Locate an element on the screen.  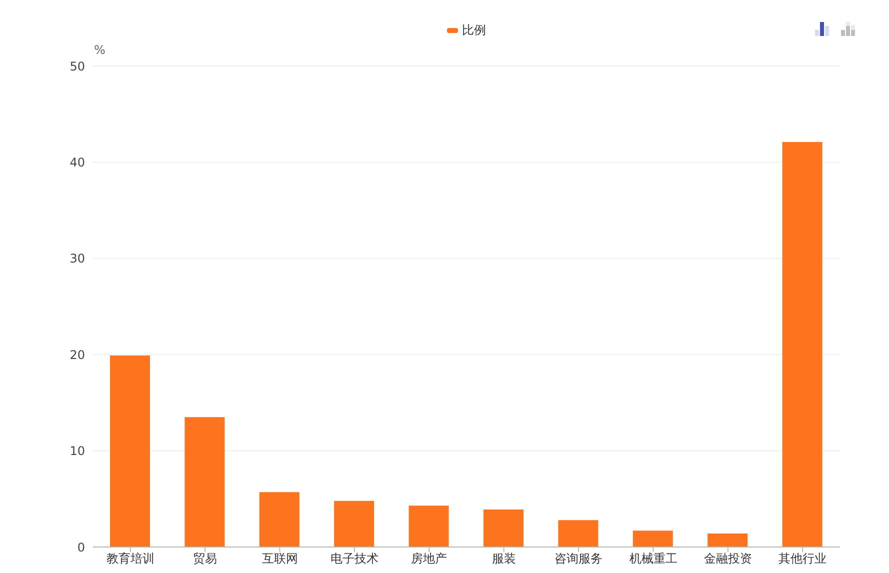
legend-label: 比例 is located at coordinates (474, 30).